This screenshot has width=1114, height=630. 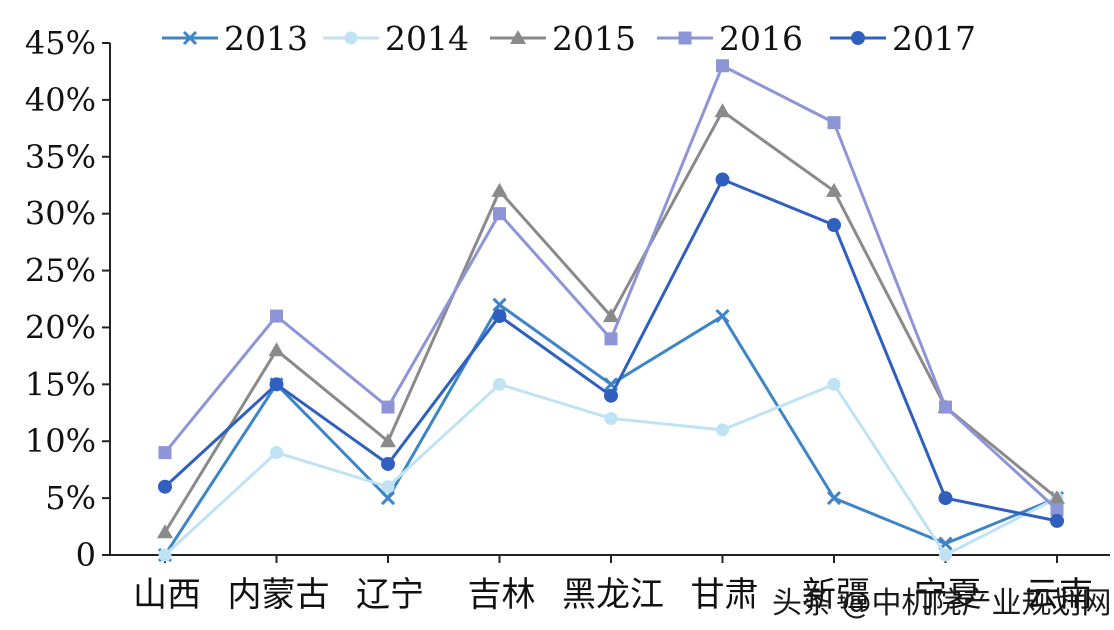 I want to click on legend-item-2015: 2015, so click(x=563, y=38).